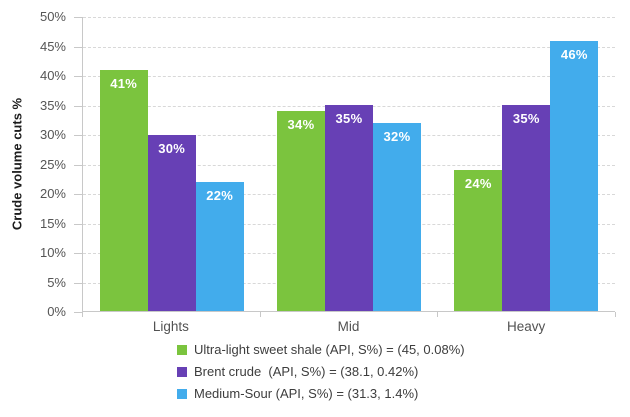 Image resolution: width=630 pixels, height=417 pixels. What do you see at coordinates (52, 164) in the screenshot?
I see `y-tick-label: 25%` at bounding box center [52, 164].